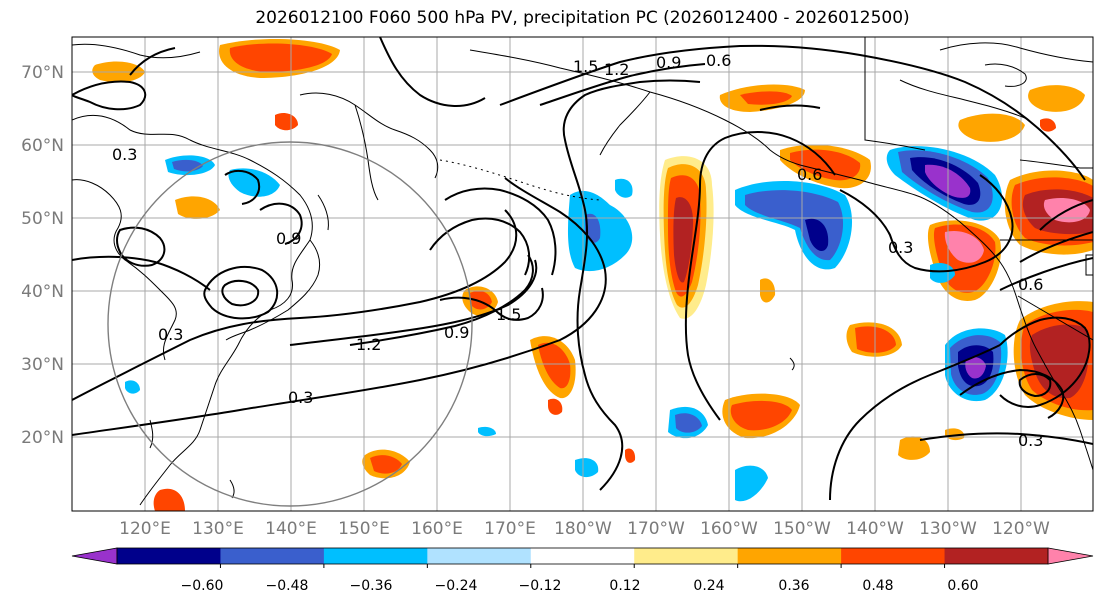 This screenshot has width=1105, height=604. I want to click on lon-label: 180°W, so click(583, 529).